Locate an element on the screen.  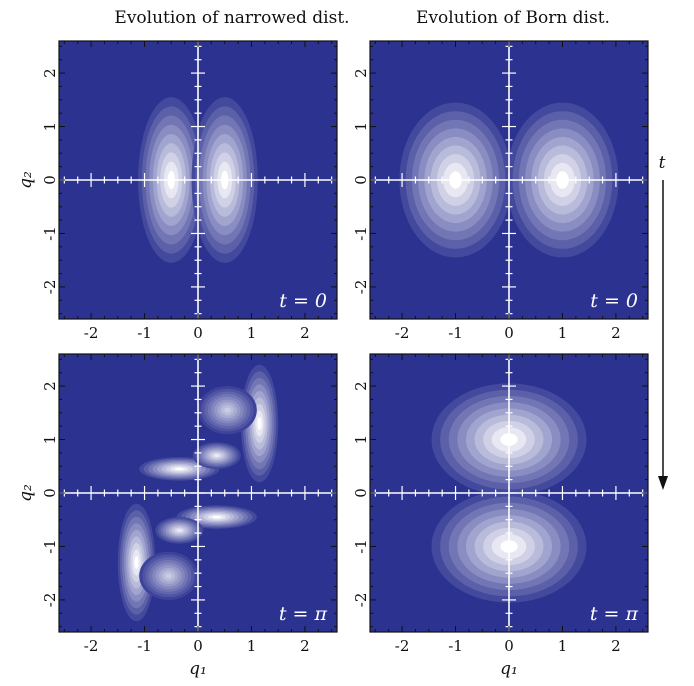
time-arrow-head is located at coordinates (663, 483).